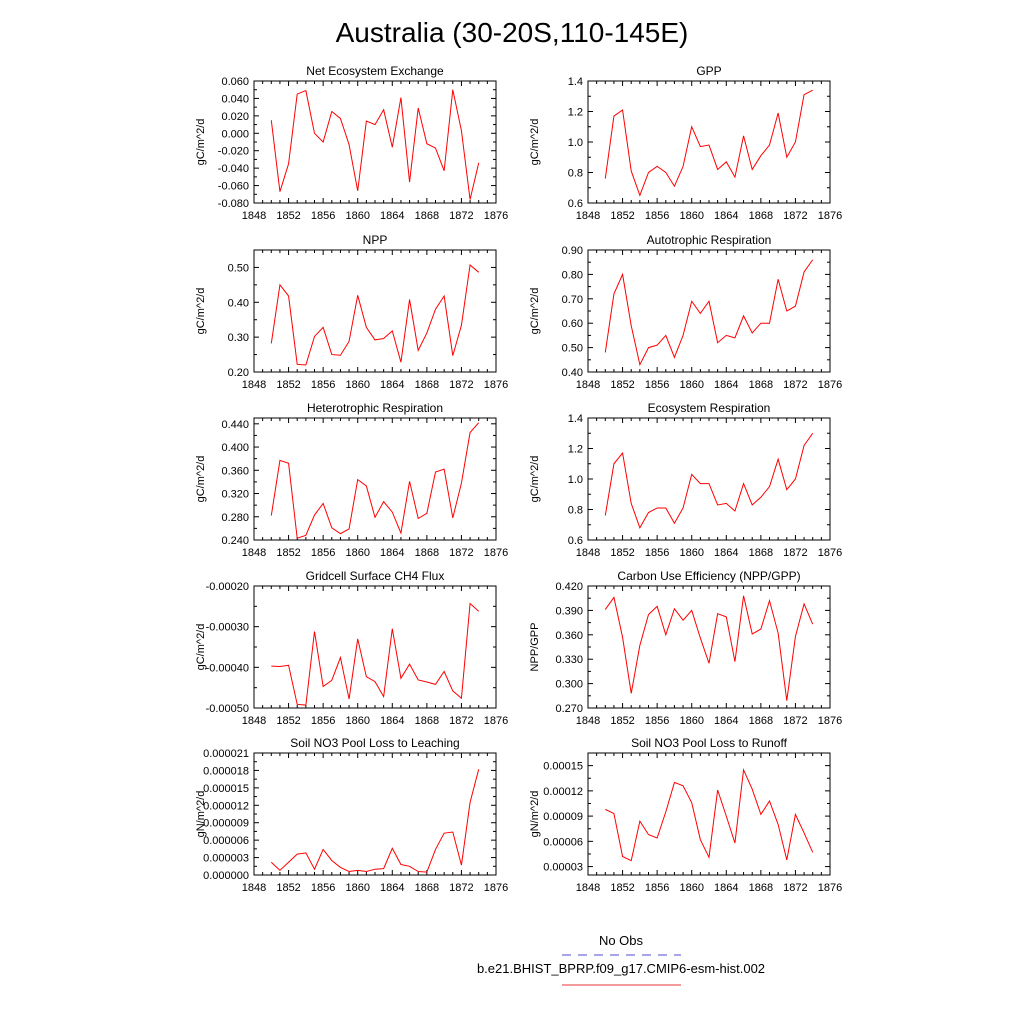 The width and height of the screenshot is (1024, 1024). I want to click on y-tick-label: 0.00009, so click(563, 817).